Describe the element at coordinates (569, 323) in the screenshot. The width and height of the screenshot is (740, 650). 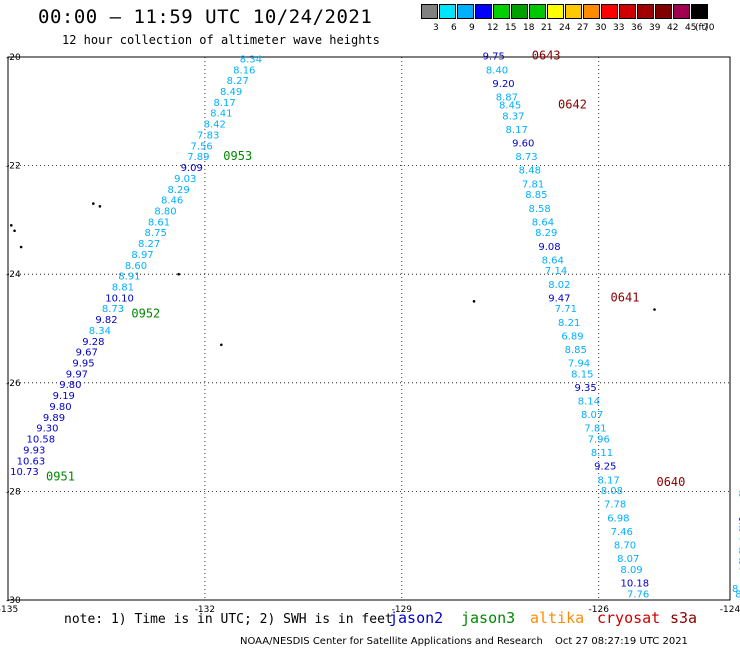
I see `wave-height-value: 8.21` at that location.